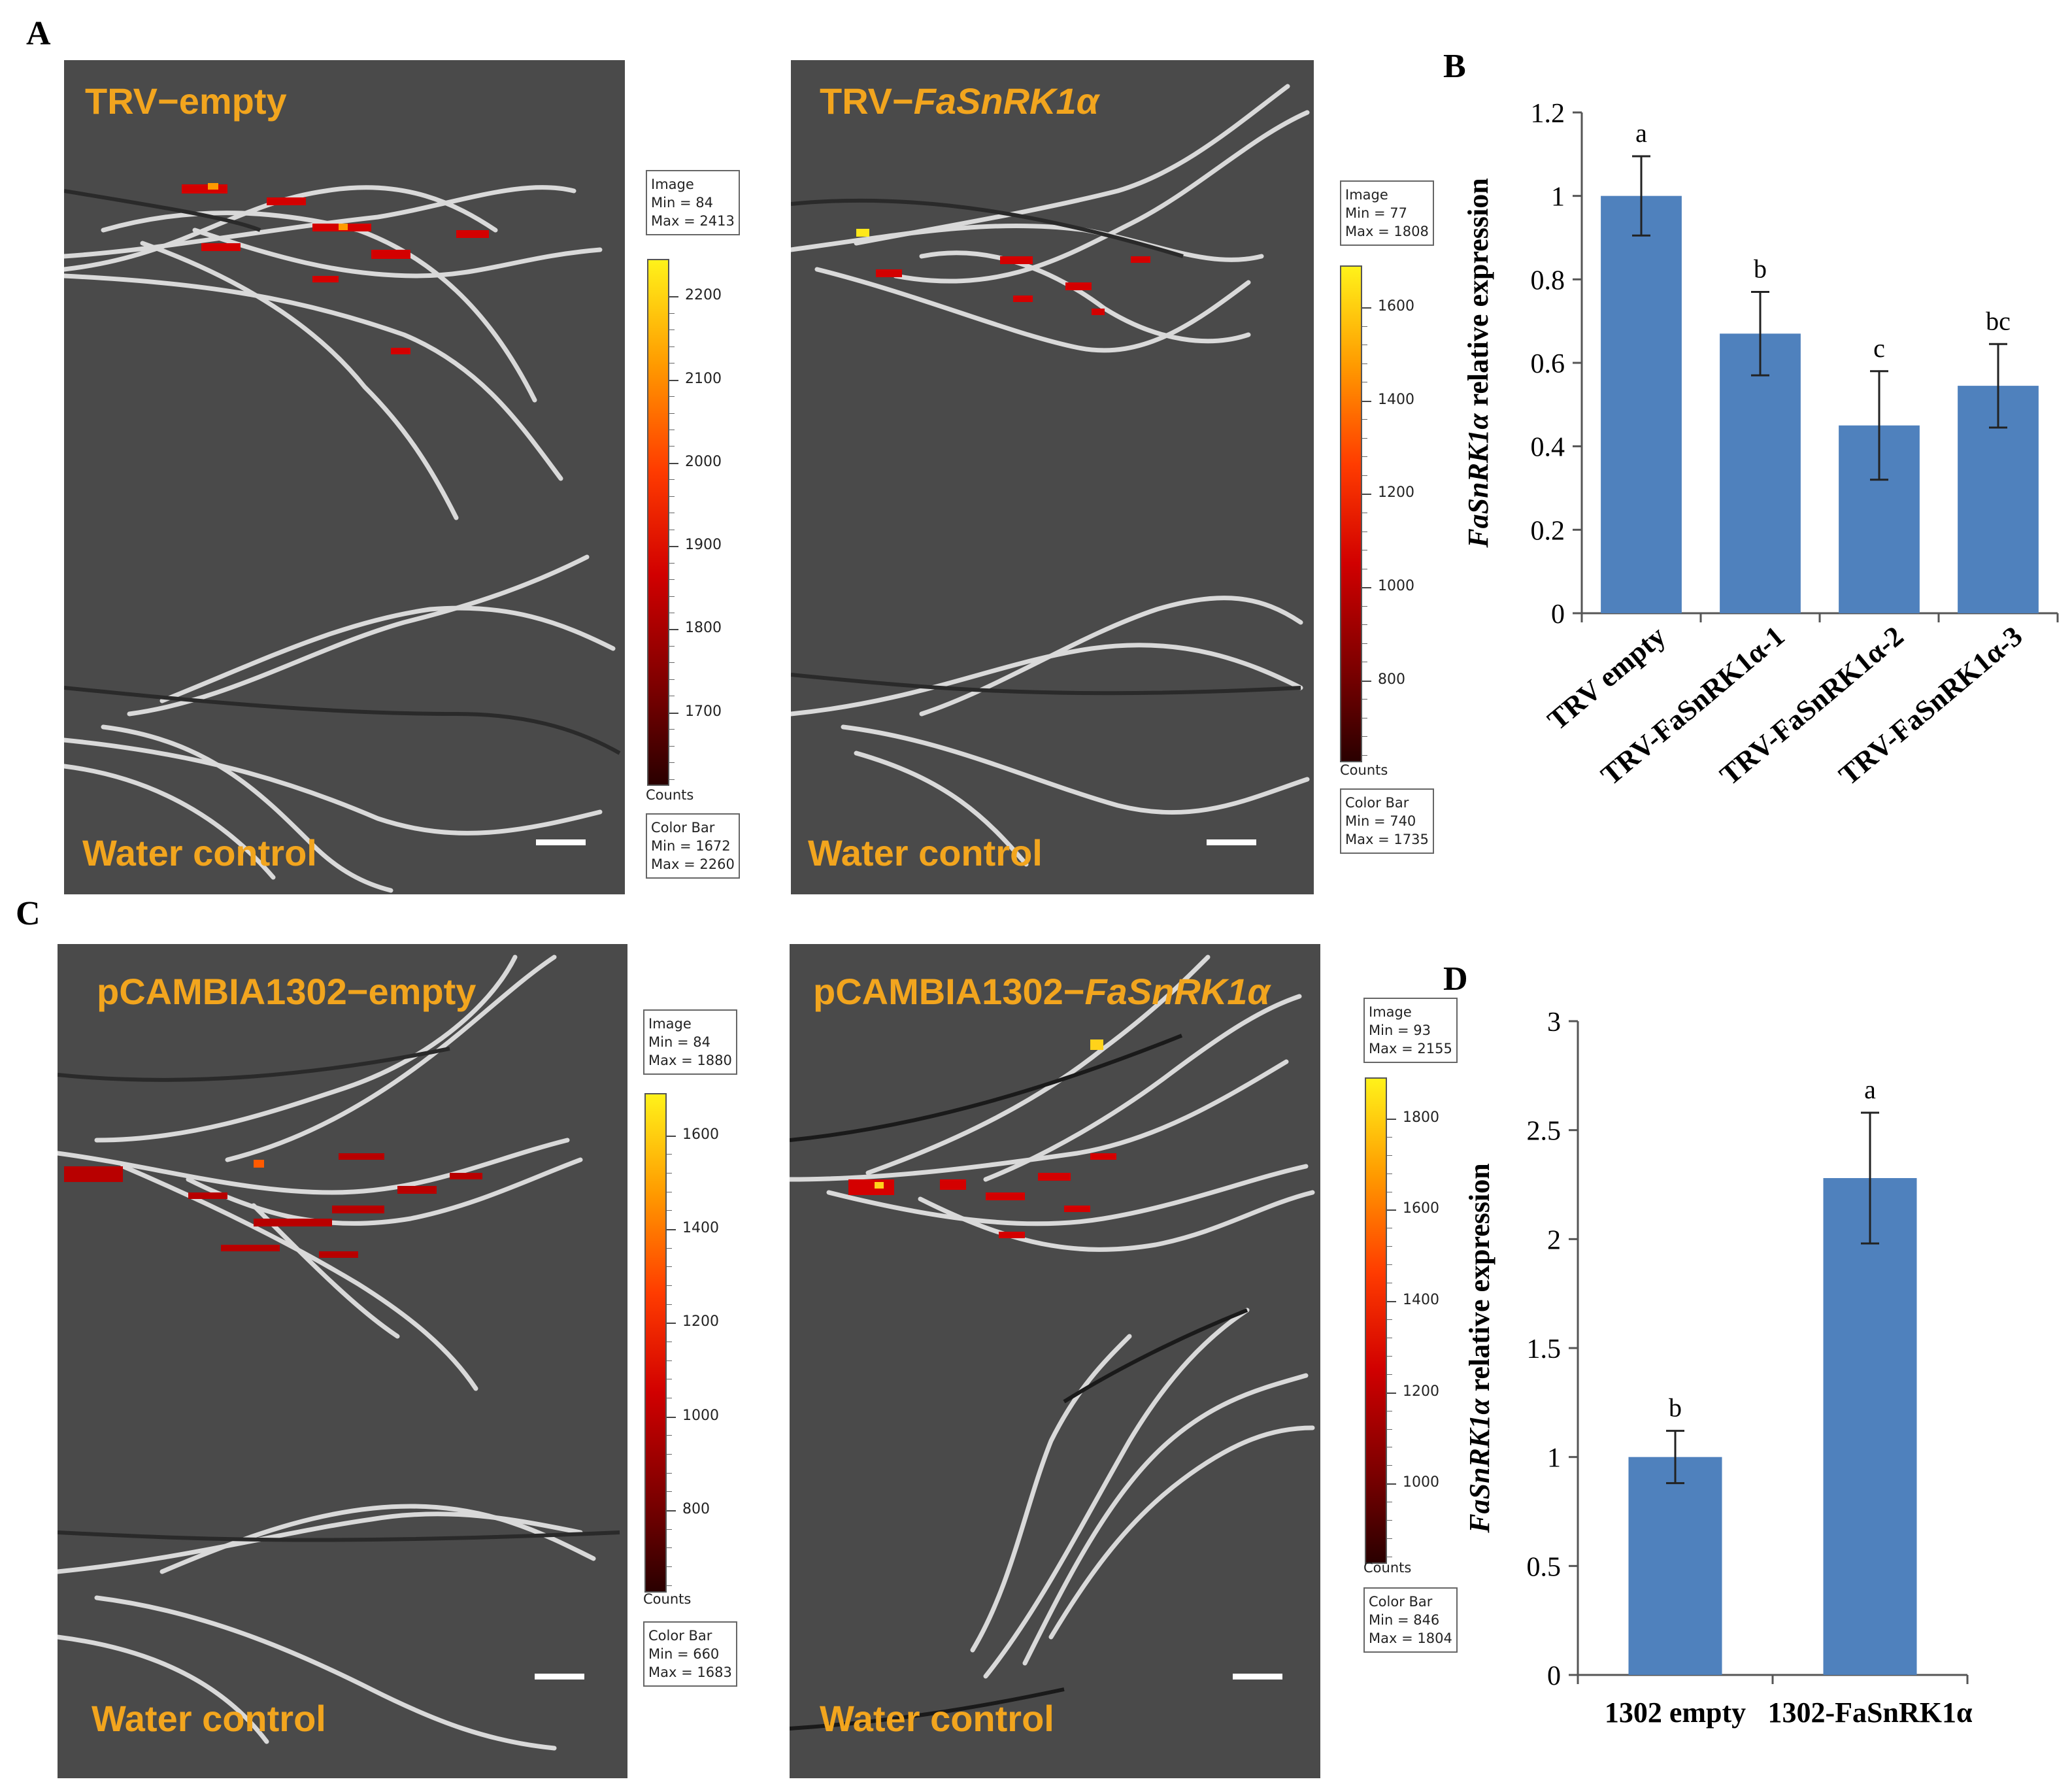 The height and width of the screenshot is (1790, 2072). What do you see at coordinates (1554, 1240) in the screenshot?
I see `y-tick-label: 2` at bounding box center [1554, 1240].